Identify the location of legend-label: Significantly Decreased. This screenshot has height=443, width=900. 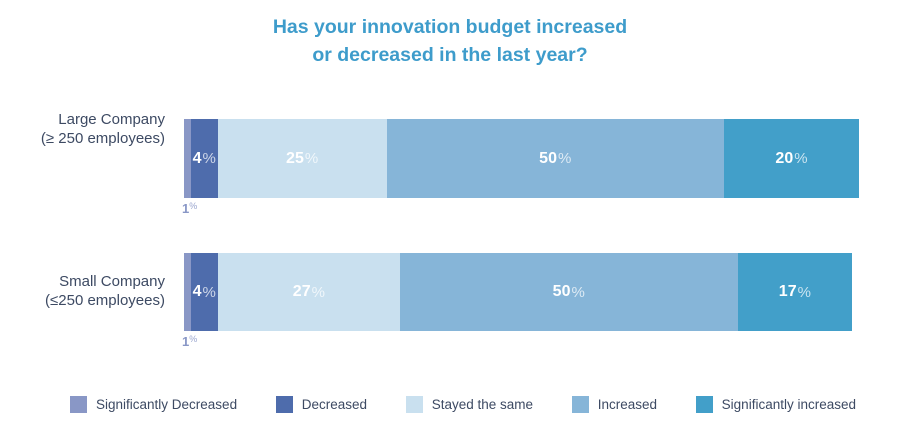
(167, 404).